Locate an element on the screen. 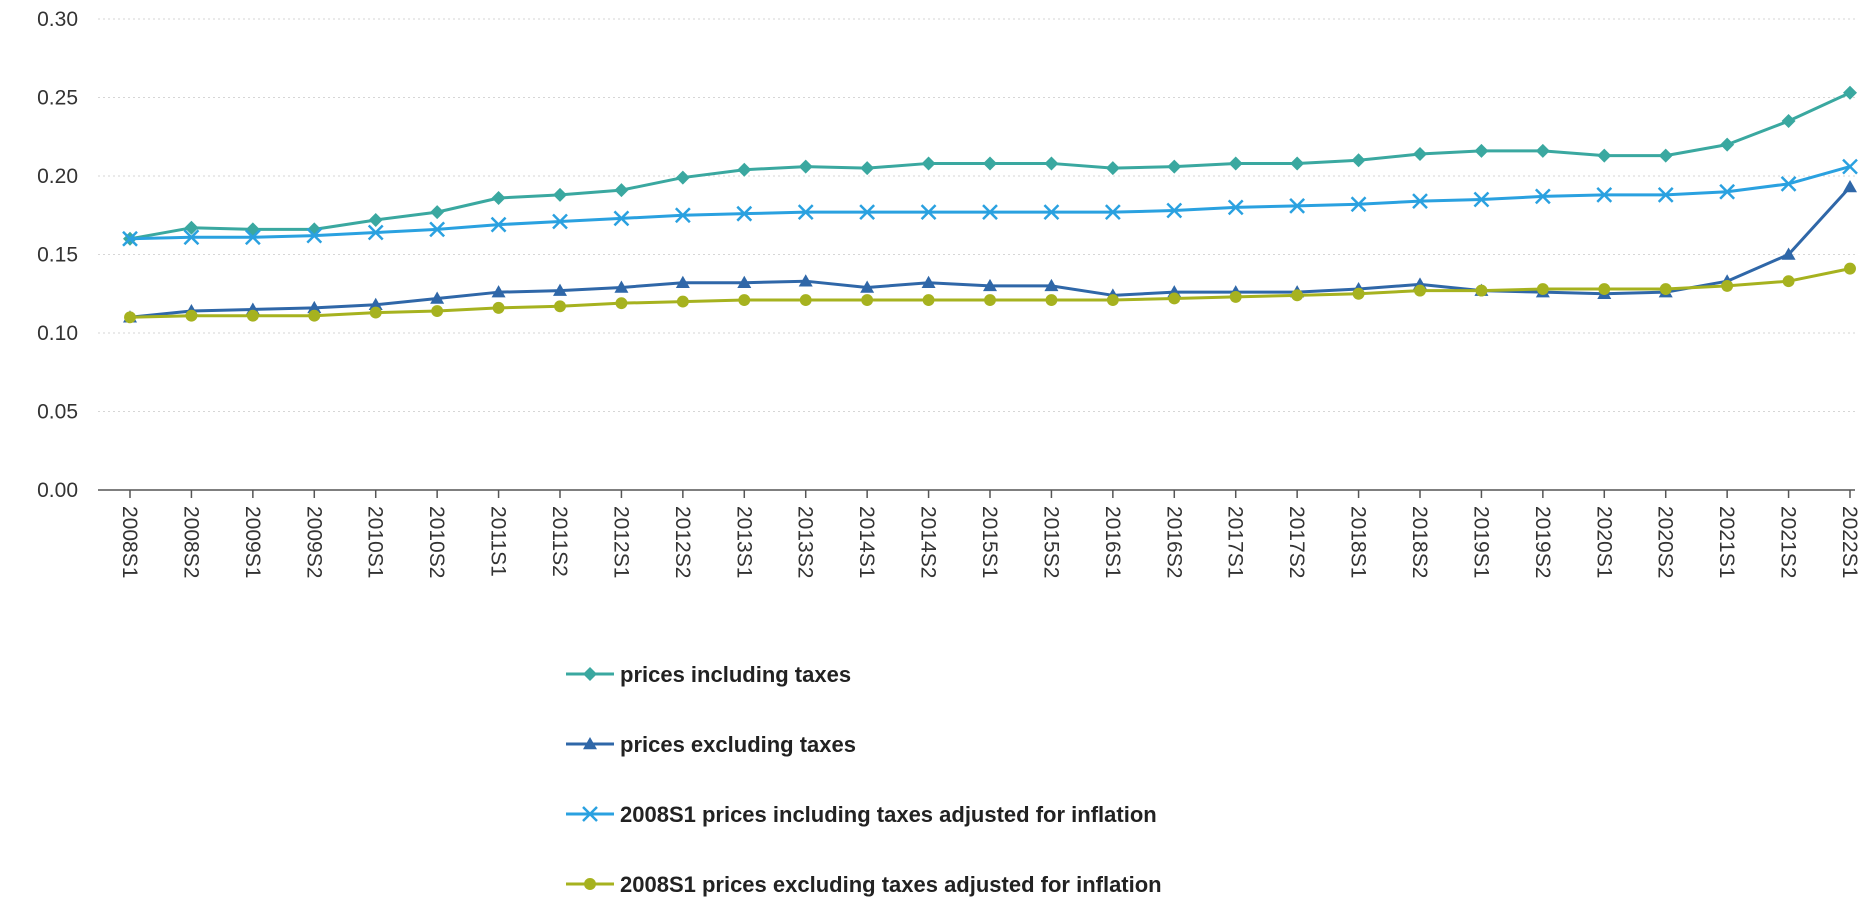 This screenshot has width=1862, height=899. x-tick-label: 2011S2 is located at coordinates (559, 541).